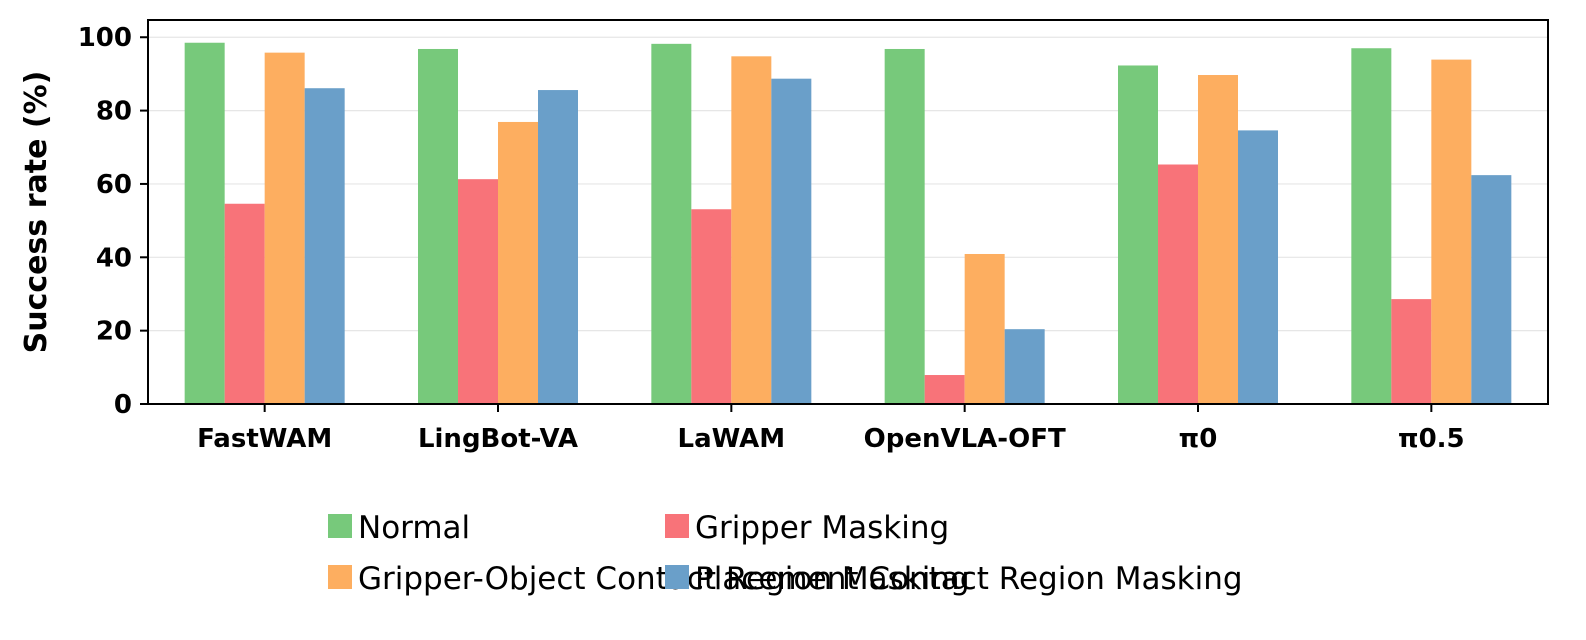 This screenshot has width=1586, height=640. I want to click on y-axis-label: Success rate (%), so click(36, 212).